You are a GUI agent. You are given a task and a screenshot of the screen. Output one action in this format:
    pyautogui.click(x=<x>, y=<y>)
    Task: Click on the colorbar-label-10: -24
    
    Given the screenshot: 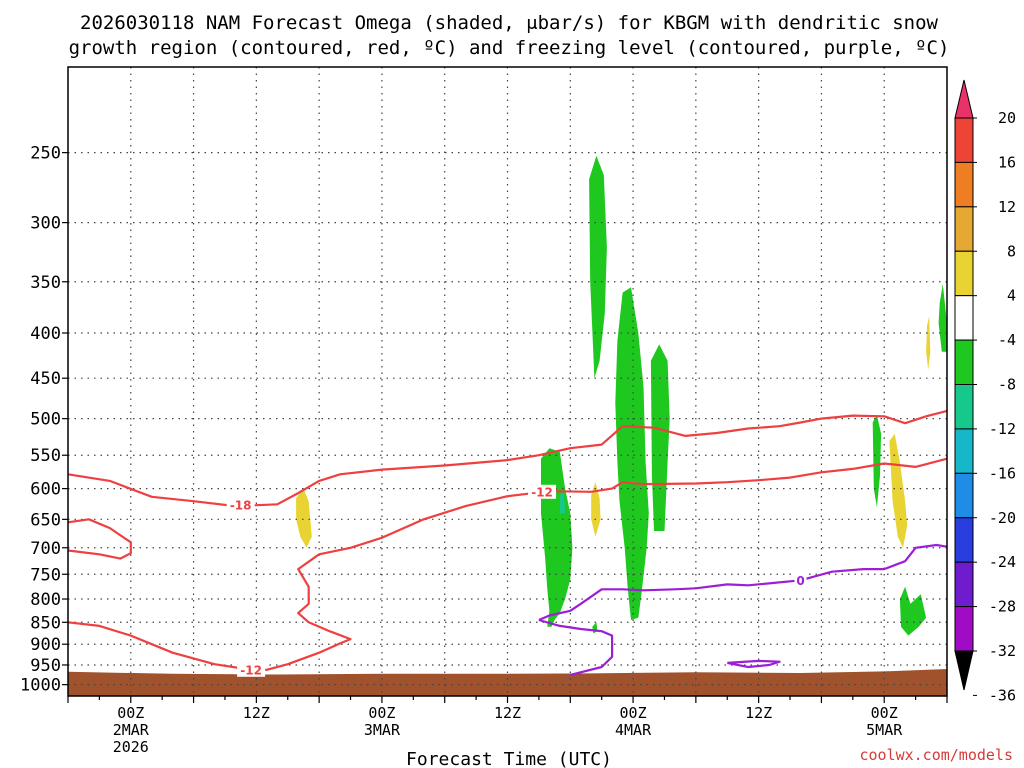 What is the action you would take?
    pyautogui.click(x=1002, y=562)
    